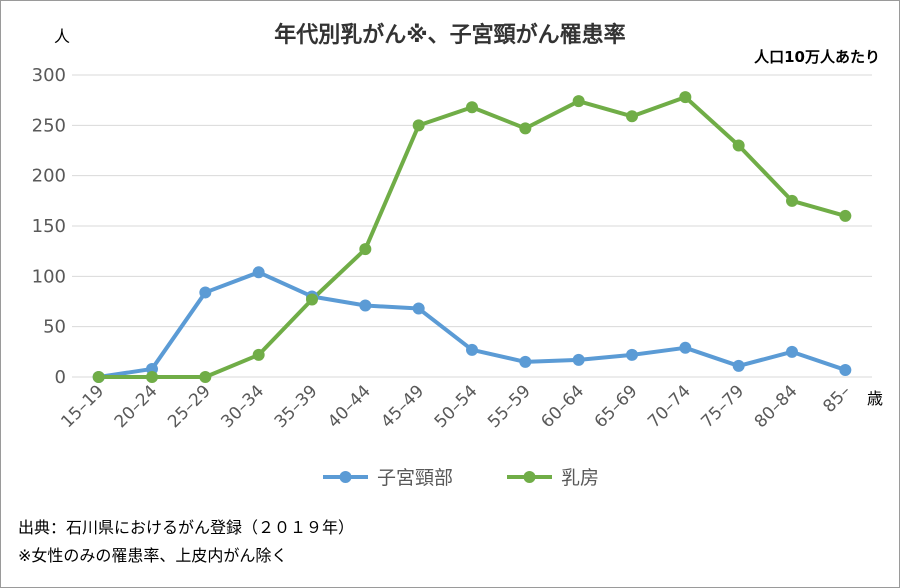 This screenshot has height=588, width=900. Describe the element at coordinates (402, 406) in the screenshot. I see `x-tick-label: 45–49` at that location.